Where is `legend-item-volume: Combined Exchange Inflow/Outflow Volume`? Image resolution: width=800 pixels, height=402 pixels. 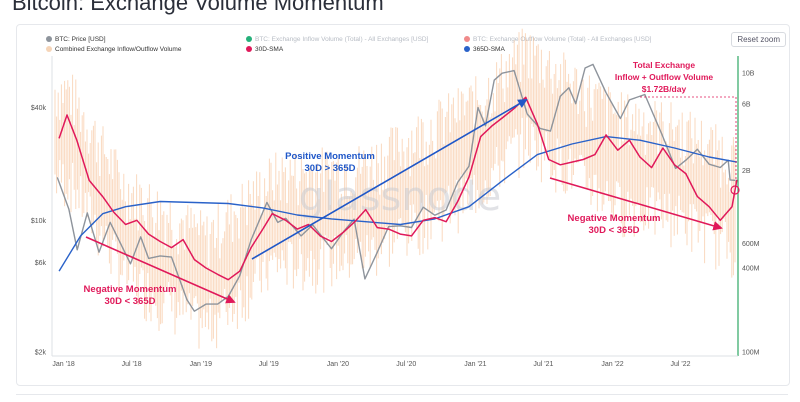
legend-item-volume: Combined Exchange Inflow/Outflow Volume is located at coordinates (113, 49).